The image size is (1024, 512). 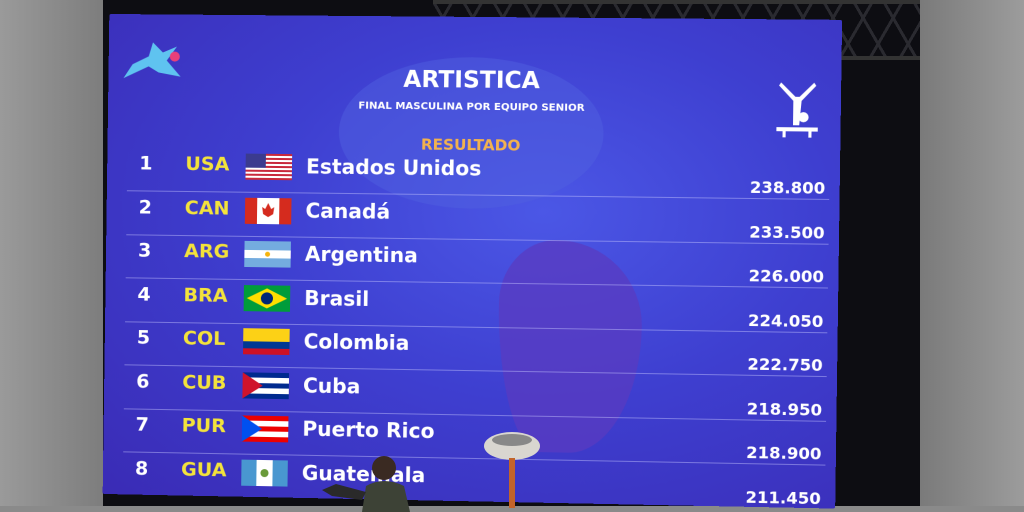 I want to click on country-name: Canadá, so click(x=348, y=210).